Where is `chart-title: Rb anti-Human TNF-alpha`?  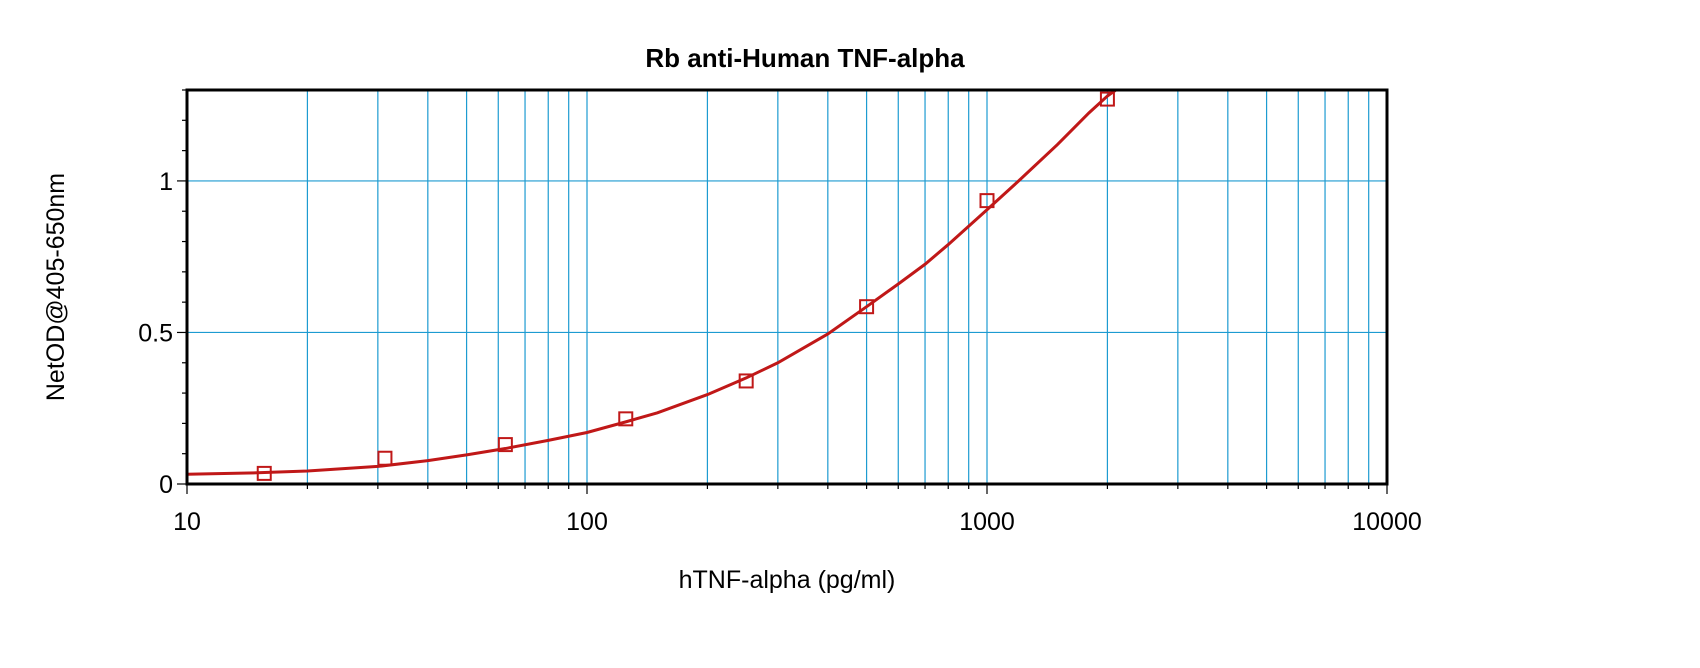 chart-title: Rb anti-Human TNF-alpha is located at coordinates (805, 58).